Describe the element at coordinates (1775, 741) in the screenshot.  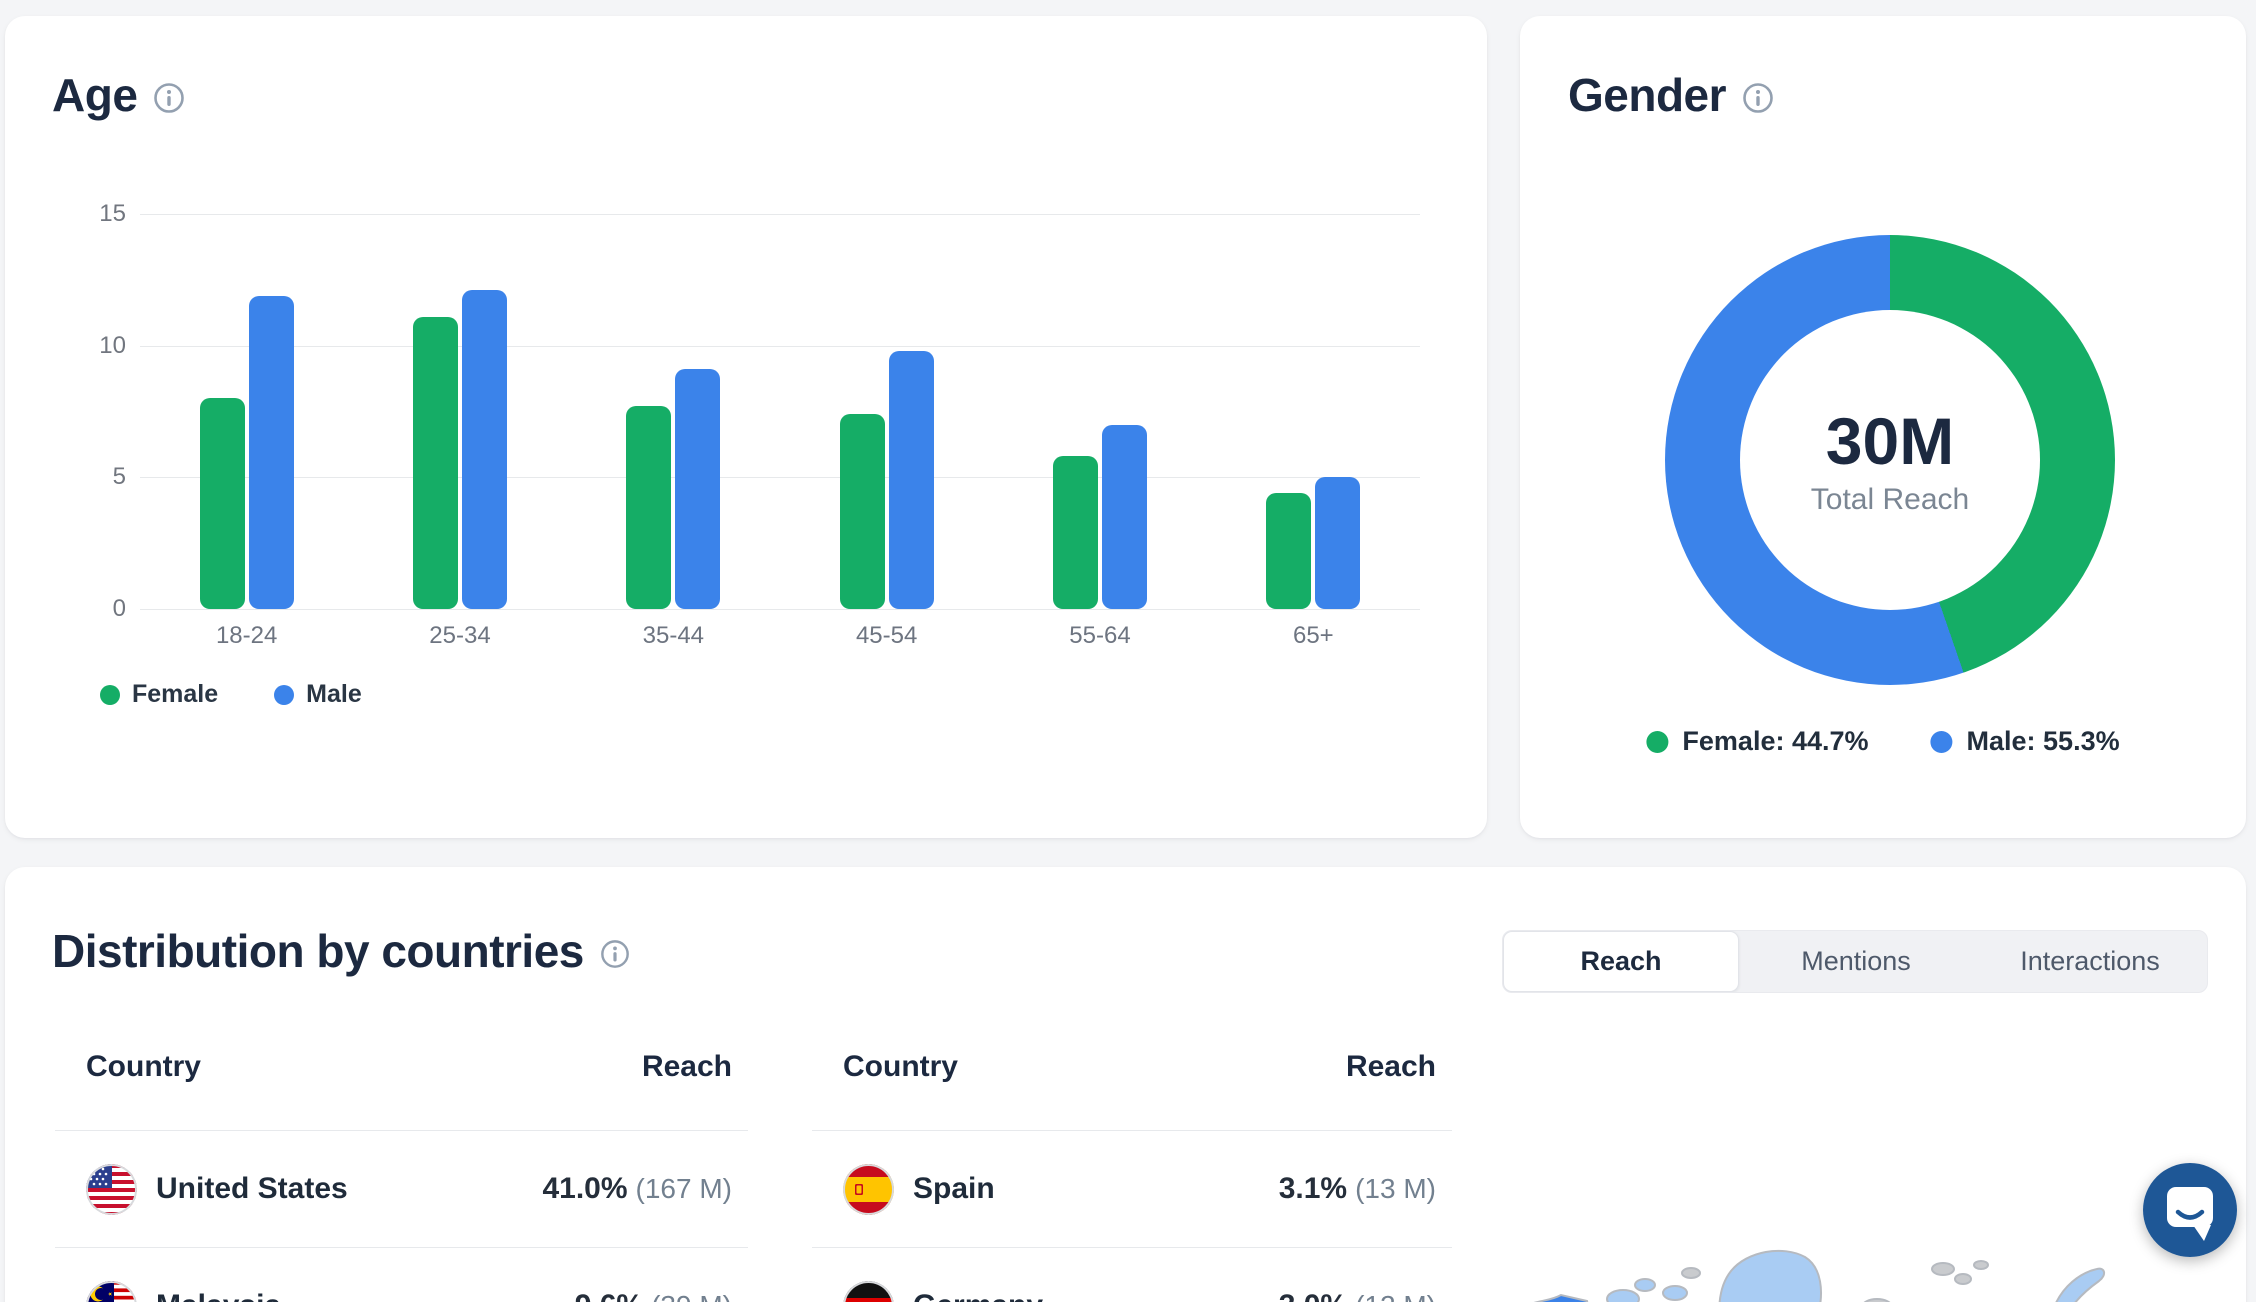
I see `female-pct-label: Female: 44.7%` at that location.